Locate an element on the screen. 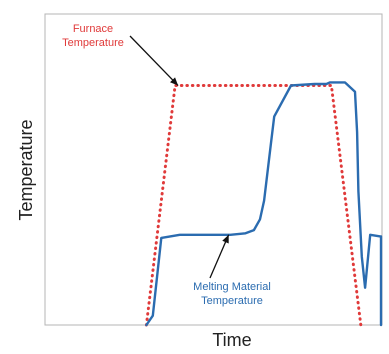 This screenshot has height=354, width=389. y-axis-label: Temperature is located at coordinates (26, 169).